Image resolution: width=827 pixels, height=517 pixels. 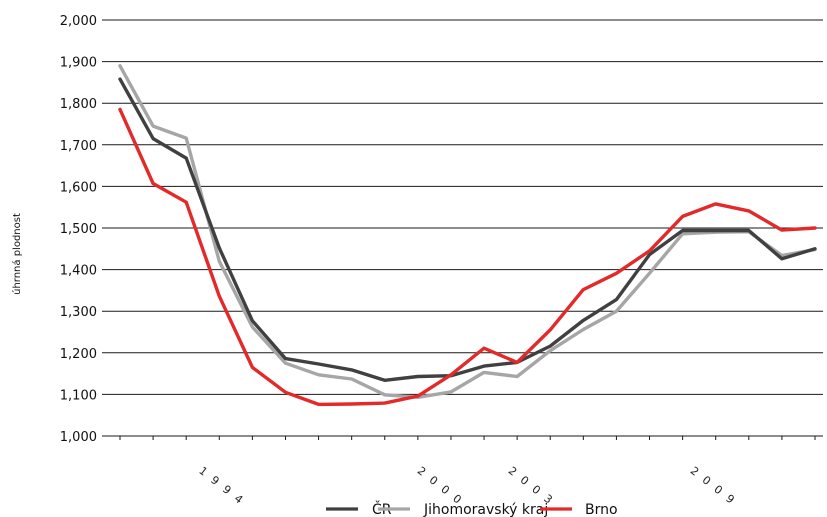 I want to click on y-tick-label: 1,700, so click(x=78, y=146).